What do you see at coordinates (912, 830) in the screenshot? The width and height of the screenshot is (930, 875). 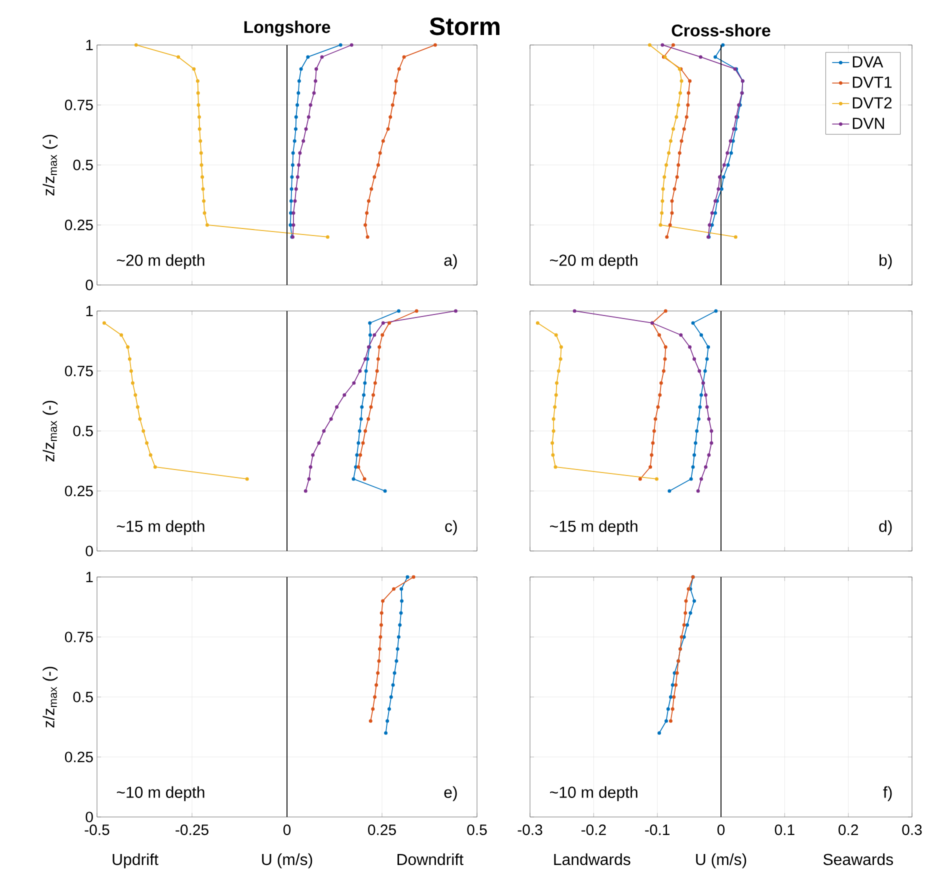 I see `x-tick-label: 0.3` at bounding box center [912, 830].